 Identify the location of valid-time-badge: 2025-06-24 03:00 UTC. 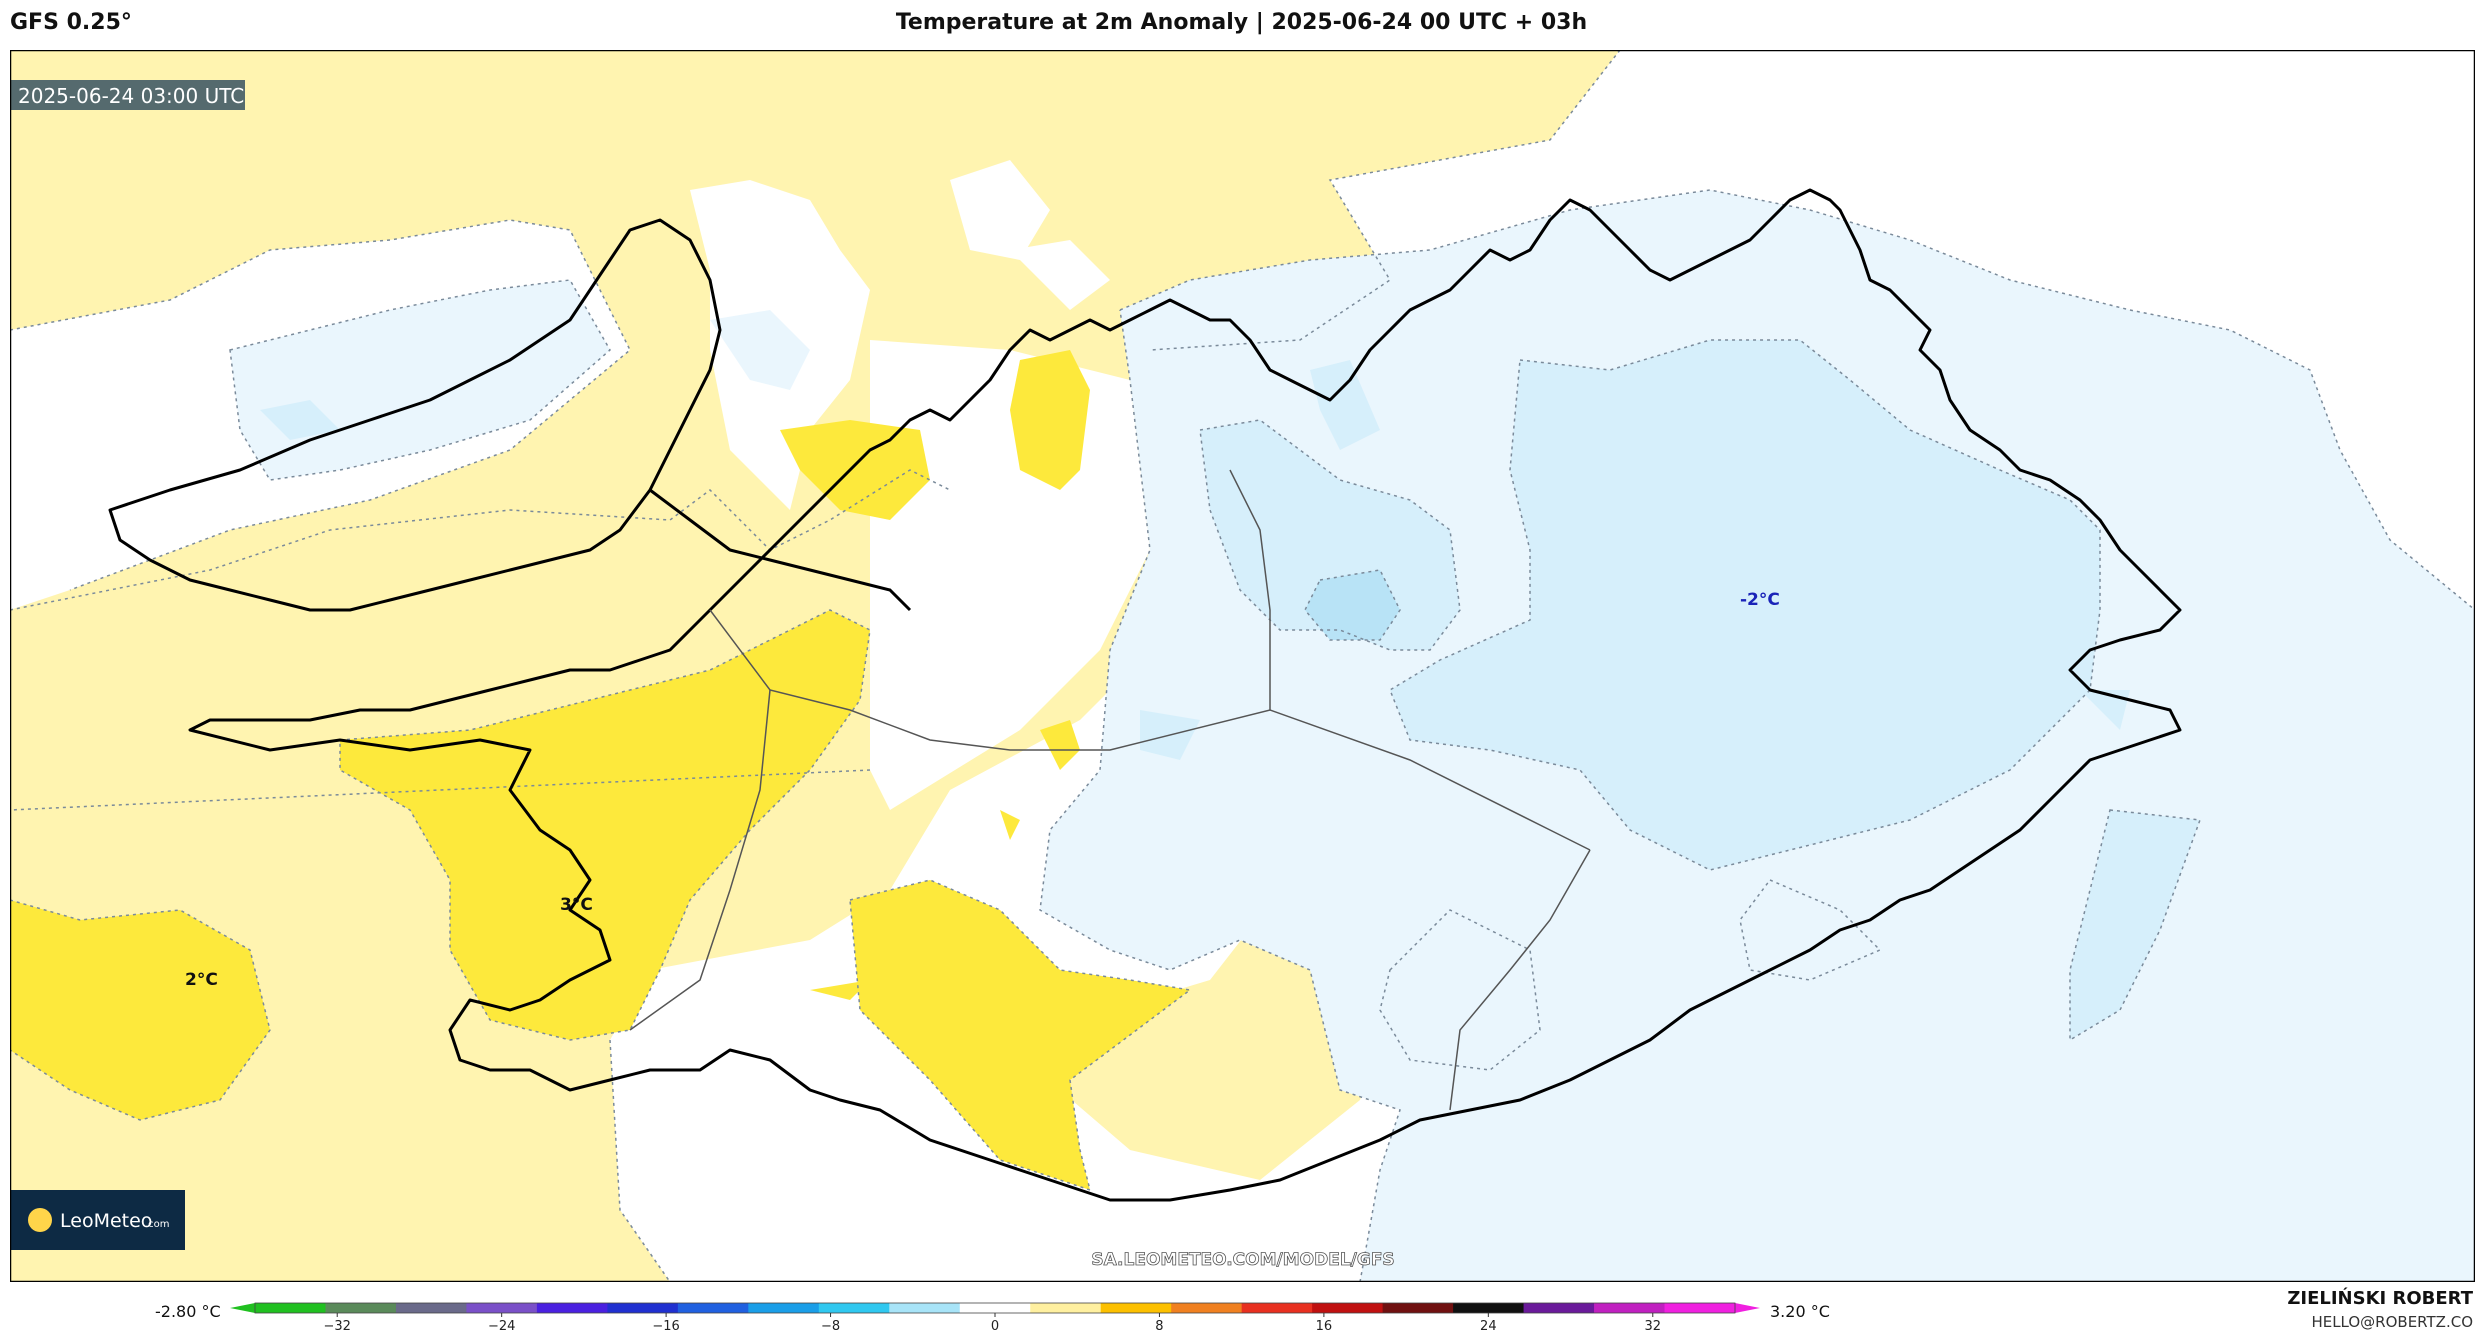
(127, 95).